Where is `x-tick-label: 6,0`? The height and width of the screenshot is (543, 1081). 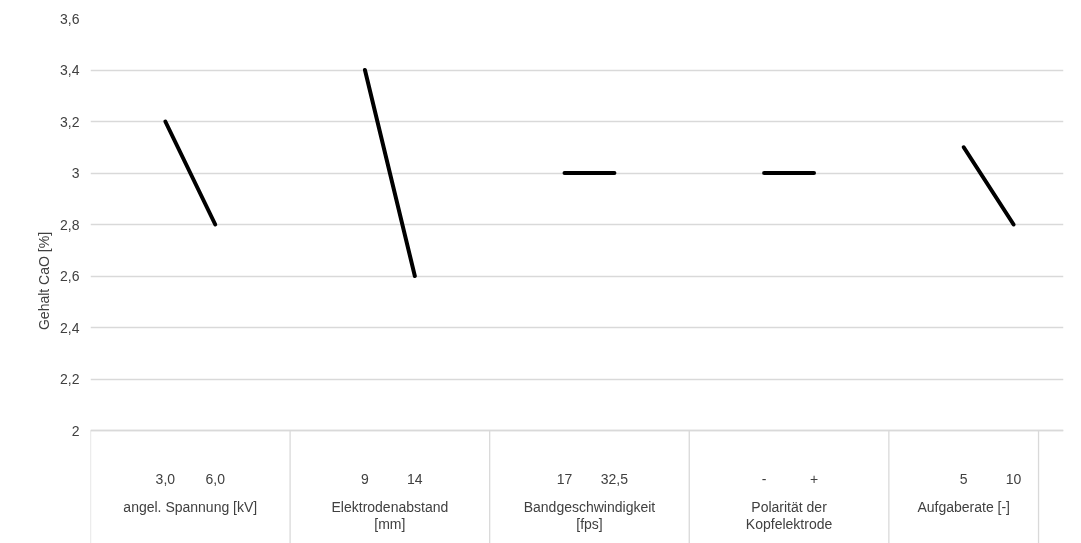
x-tick-label: 6,0 is located at coordinates (215, 478).